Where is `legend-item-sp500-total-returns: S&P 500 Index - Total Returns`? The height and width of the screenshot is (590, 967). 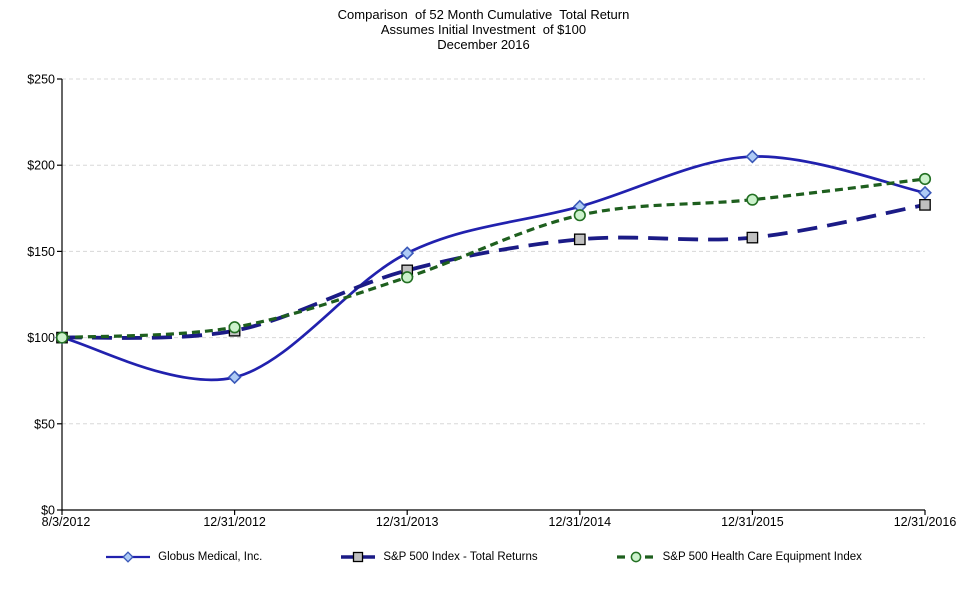 legend-item-sp500-total-returns: S&P 500 Index - Total Returns is located at coordinates (439, 557).